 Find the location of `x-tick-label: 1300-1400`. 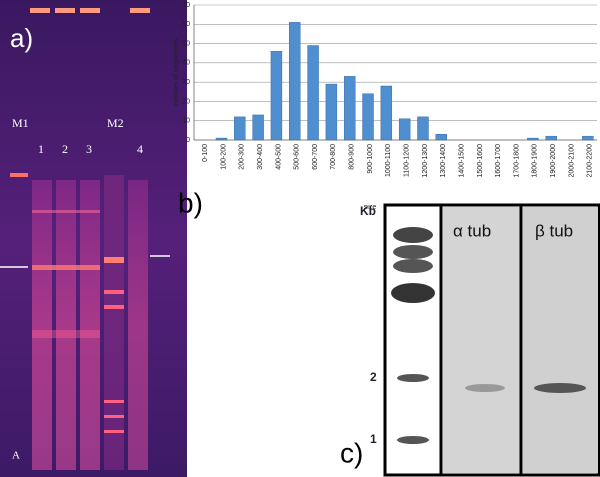

x-tick-label: 1300-1400 is located at coordinates (443, 161).